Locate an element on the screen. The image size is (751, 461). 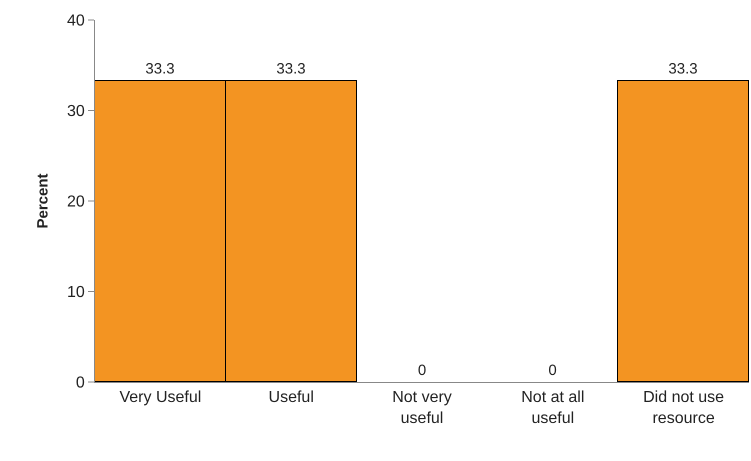
y-tick-label: 20 is located at coordinates (76, 202).